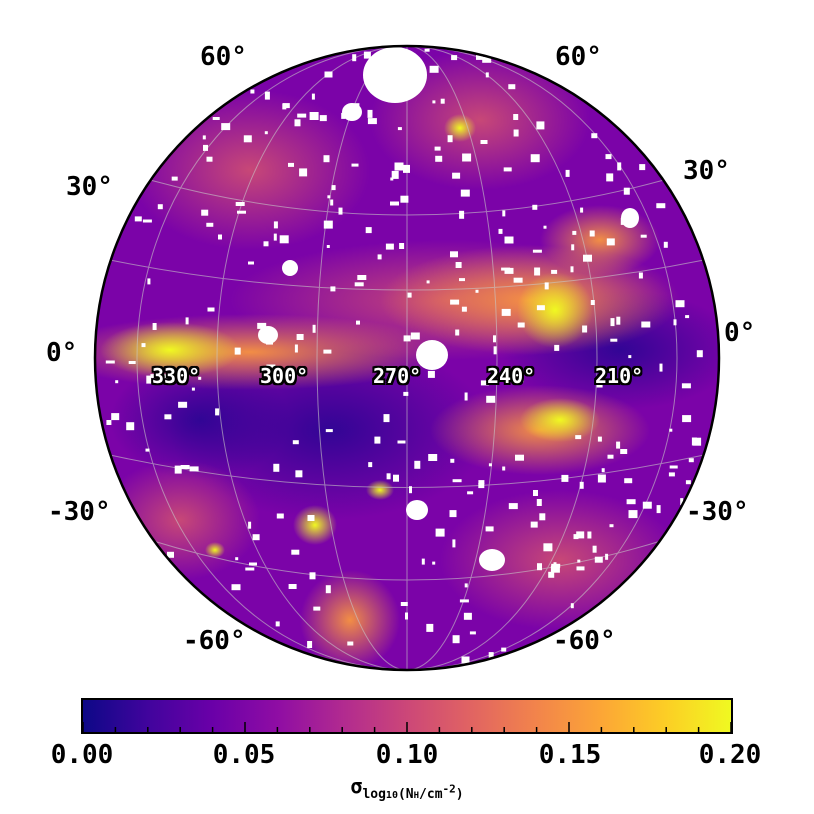  I want to click on colorbar-label-h: H, so click(416, 796).